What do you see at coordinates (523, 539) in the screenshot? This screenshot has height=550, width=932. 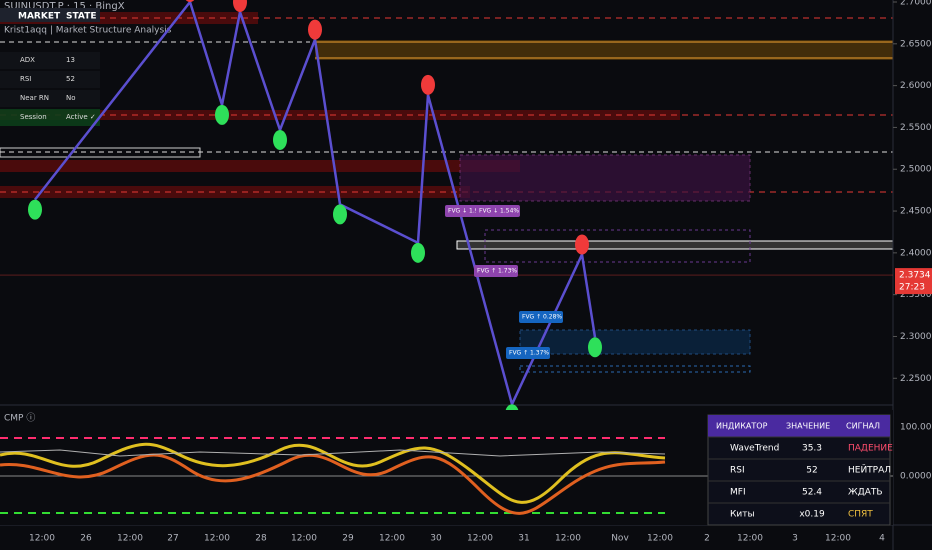 I see `time-label: 31` at bounding box center [523, 539].